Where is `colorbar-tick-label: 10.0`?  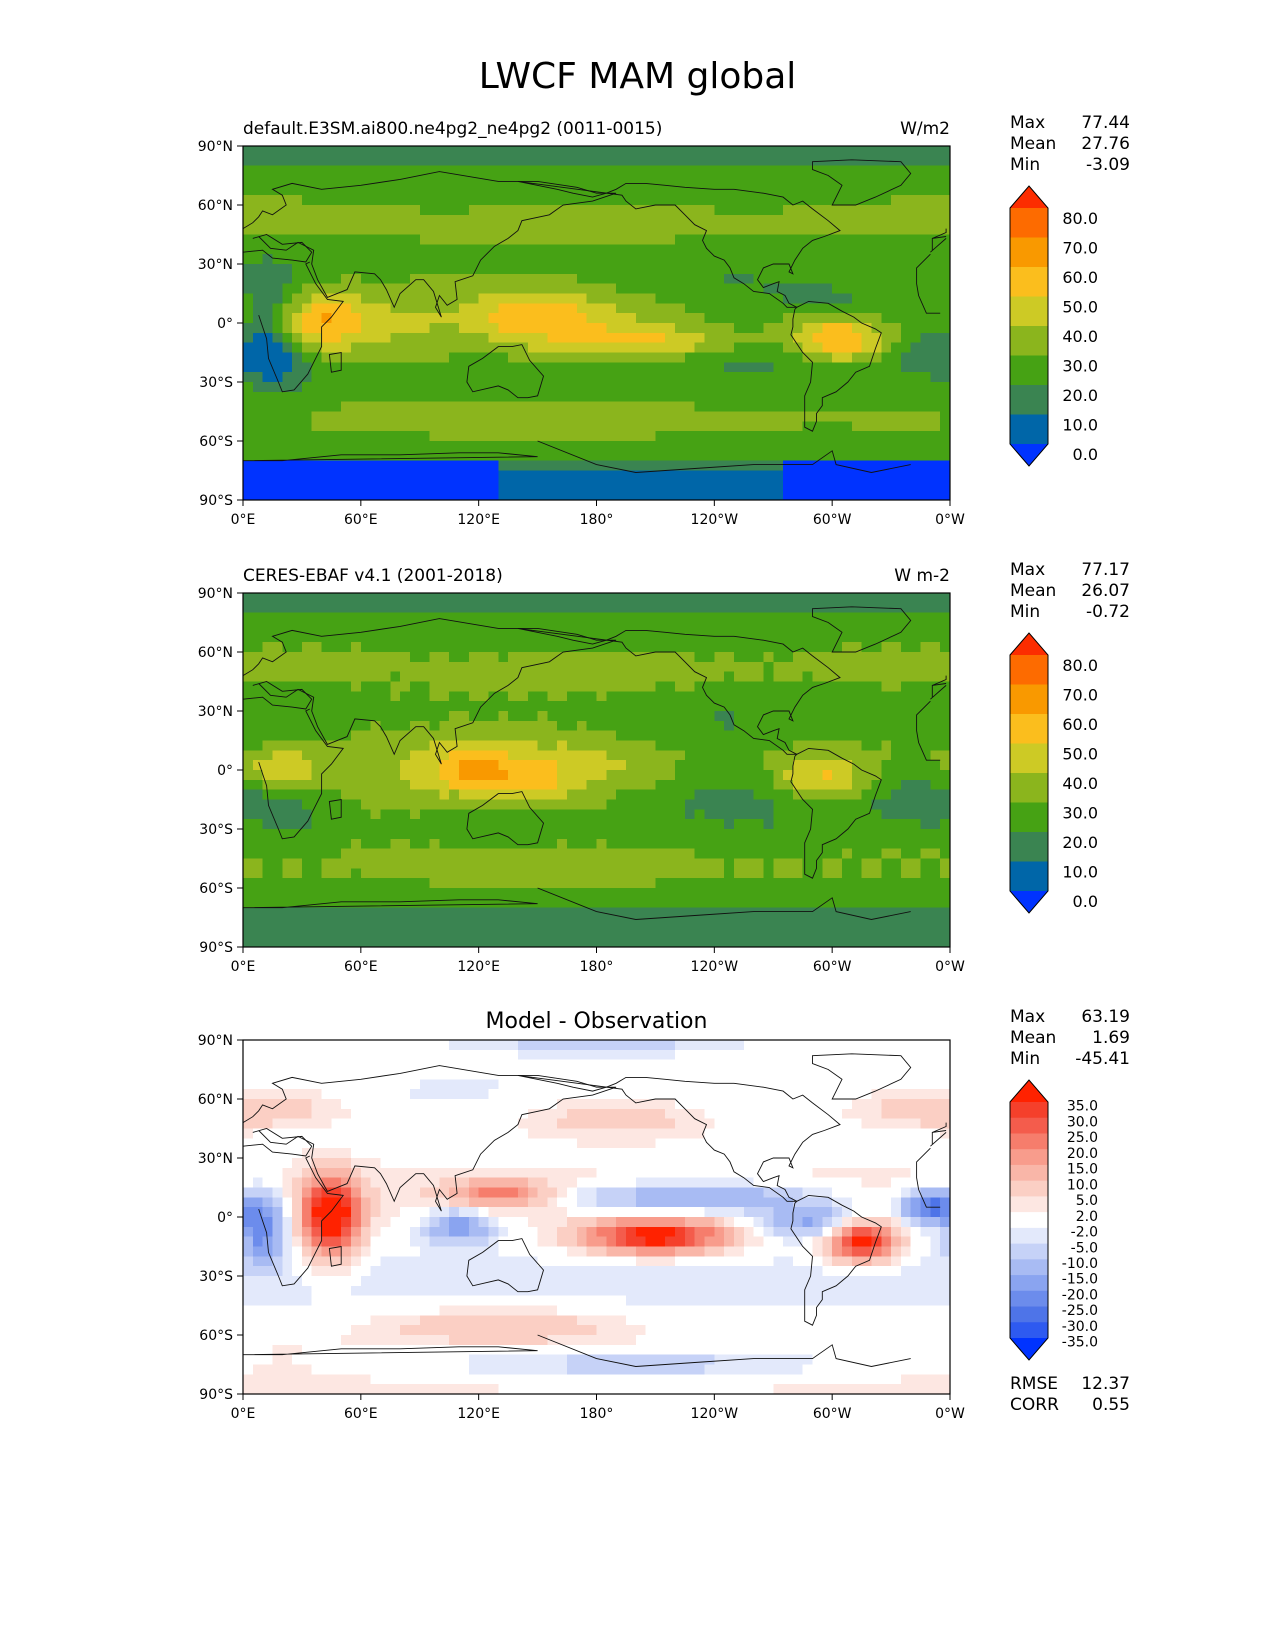 colorbar-tick-label: 10.0 is located at coordinates (1080, 425).